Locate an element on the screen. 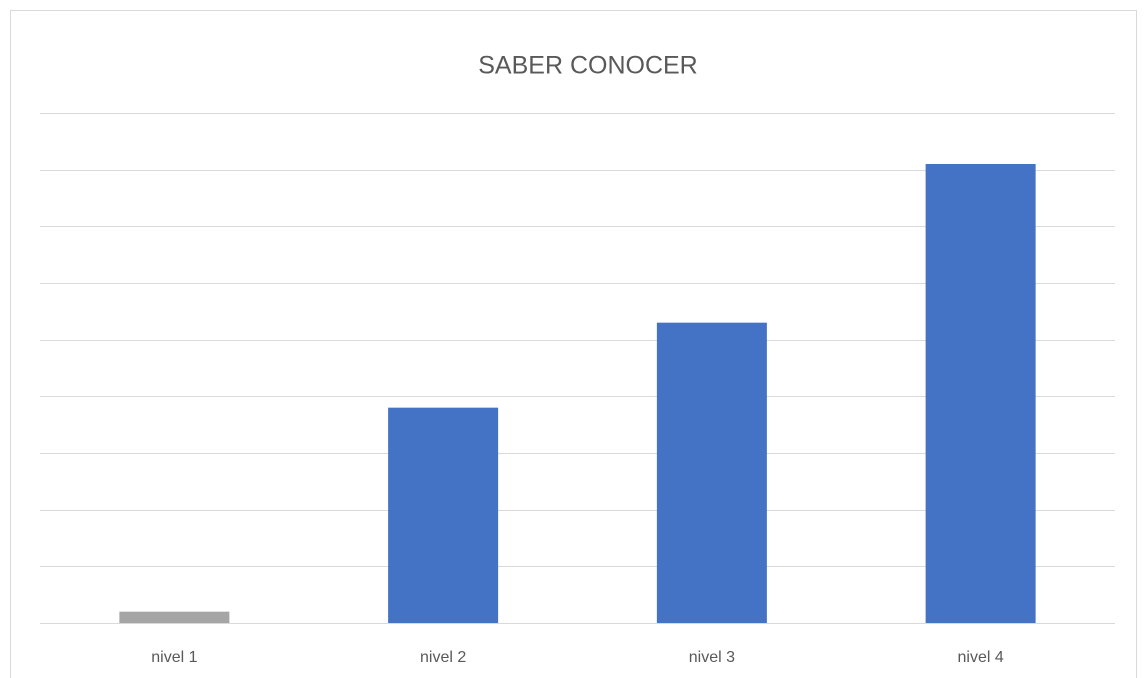 The image size is (1147, 678). x-tick-label: nivel 1 is located at coordinates (174, 657).